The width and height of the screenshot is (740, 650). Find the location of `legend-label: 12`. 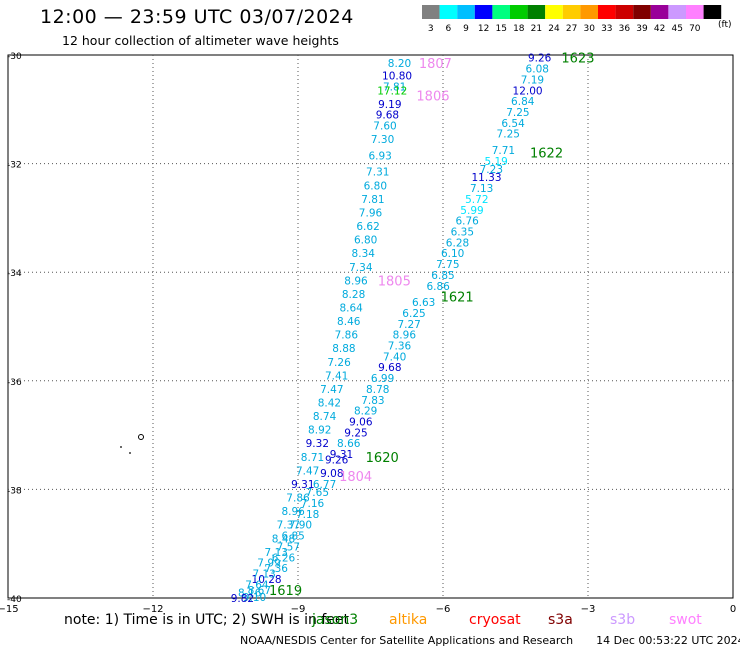

legend-label: 12 is located at coordinates (483, 29).